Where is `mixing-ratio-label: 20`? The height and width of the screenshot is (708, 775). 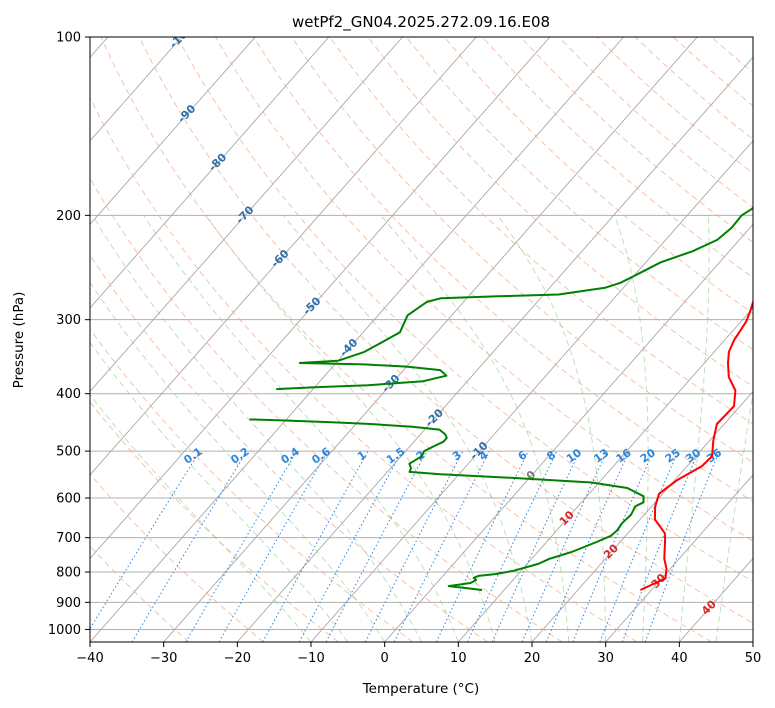 mixing-ratio-label: 20 is located at coordinates (648, 456).